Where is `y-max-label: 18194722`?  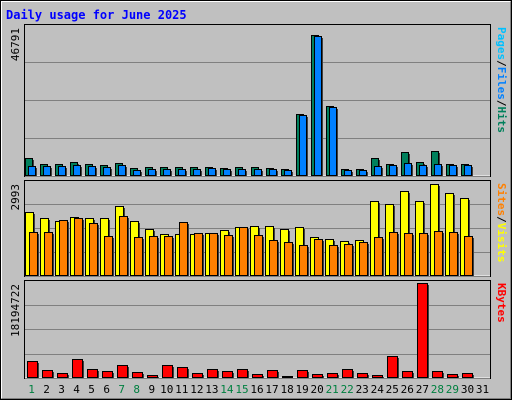 y-max-label: 18194722 is located at coordinates (15, 310).